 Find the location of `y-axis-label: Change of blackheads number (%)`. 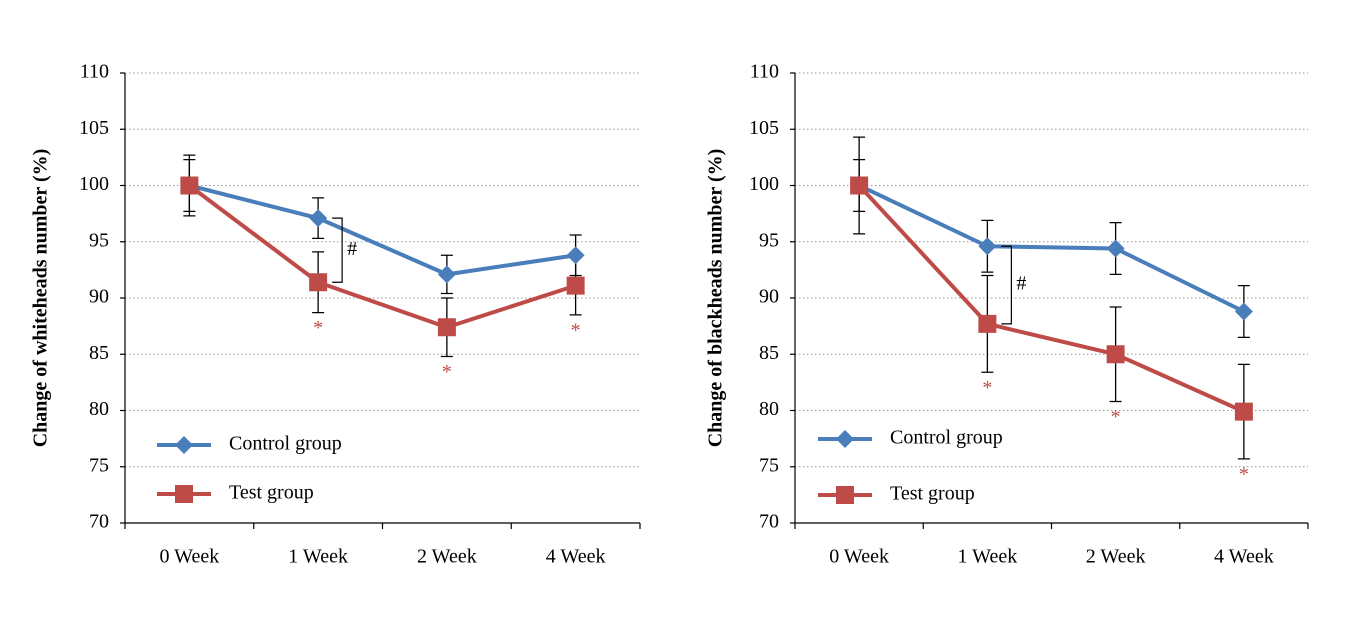

y-axis-label: Change of blackheads number (%) is located at coordinates (716, 298).